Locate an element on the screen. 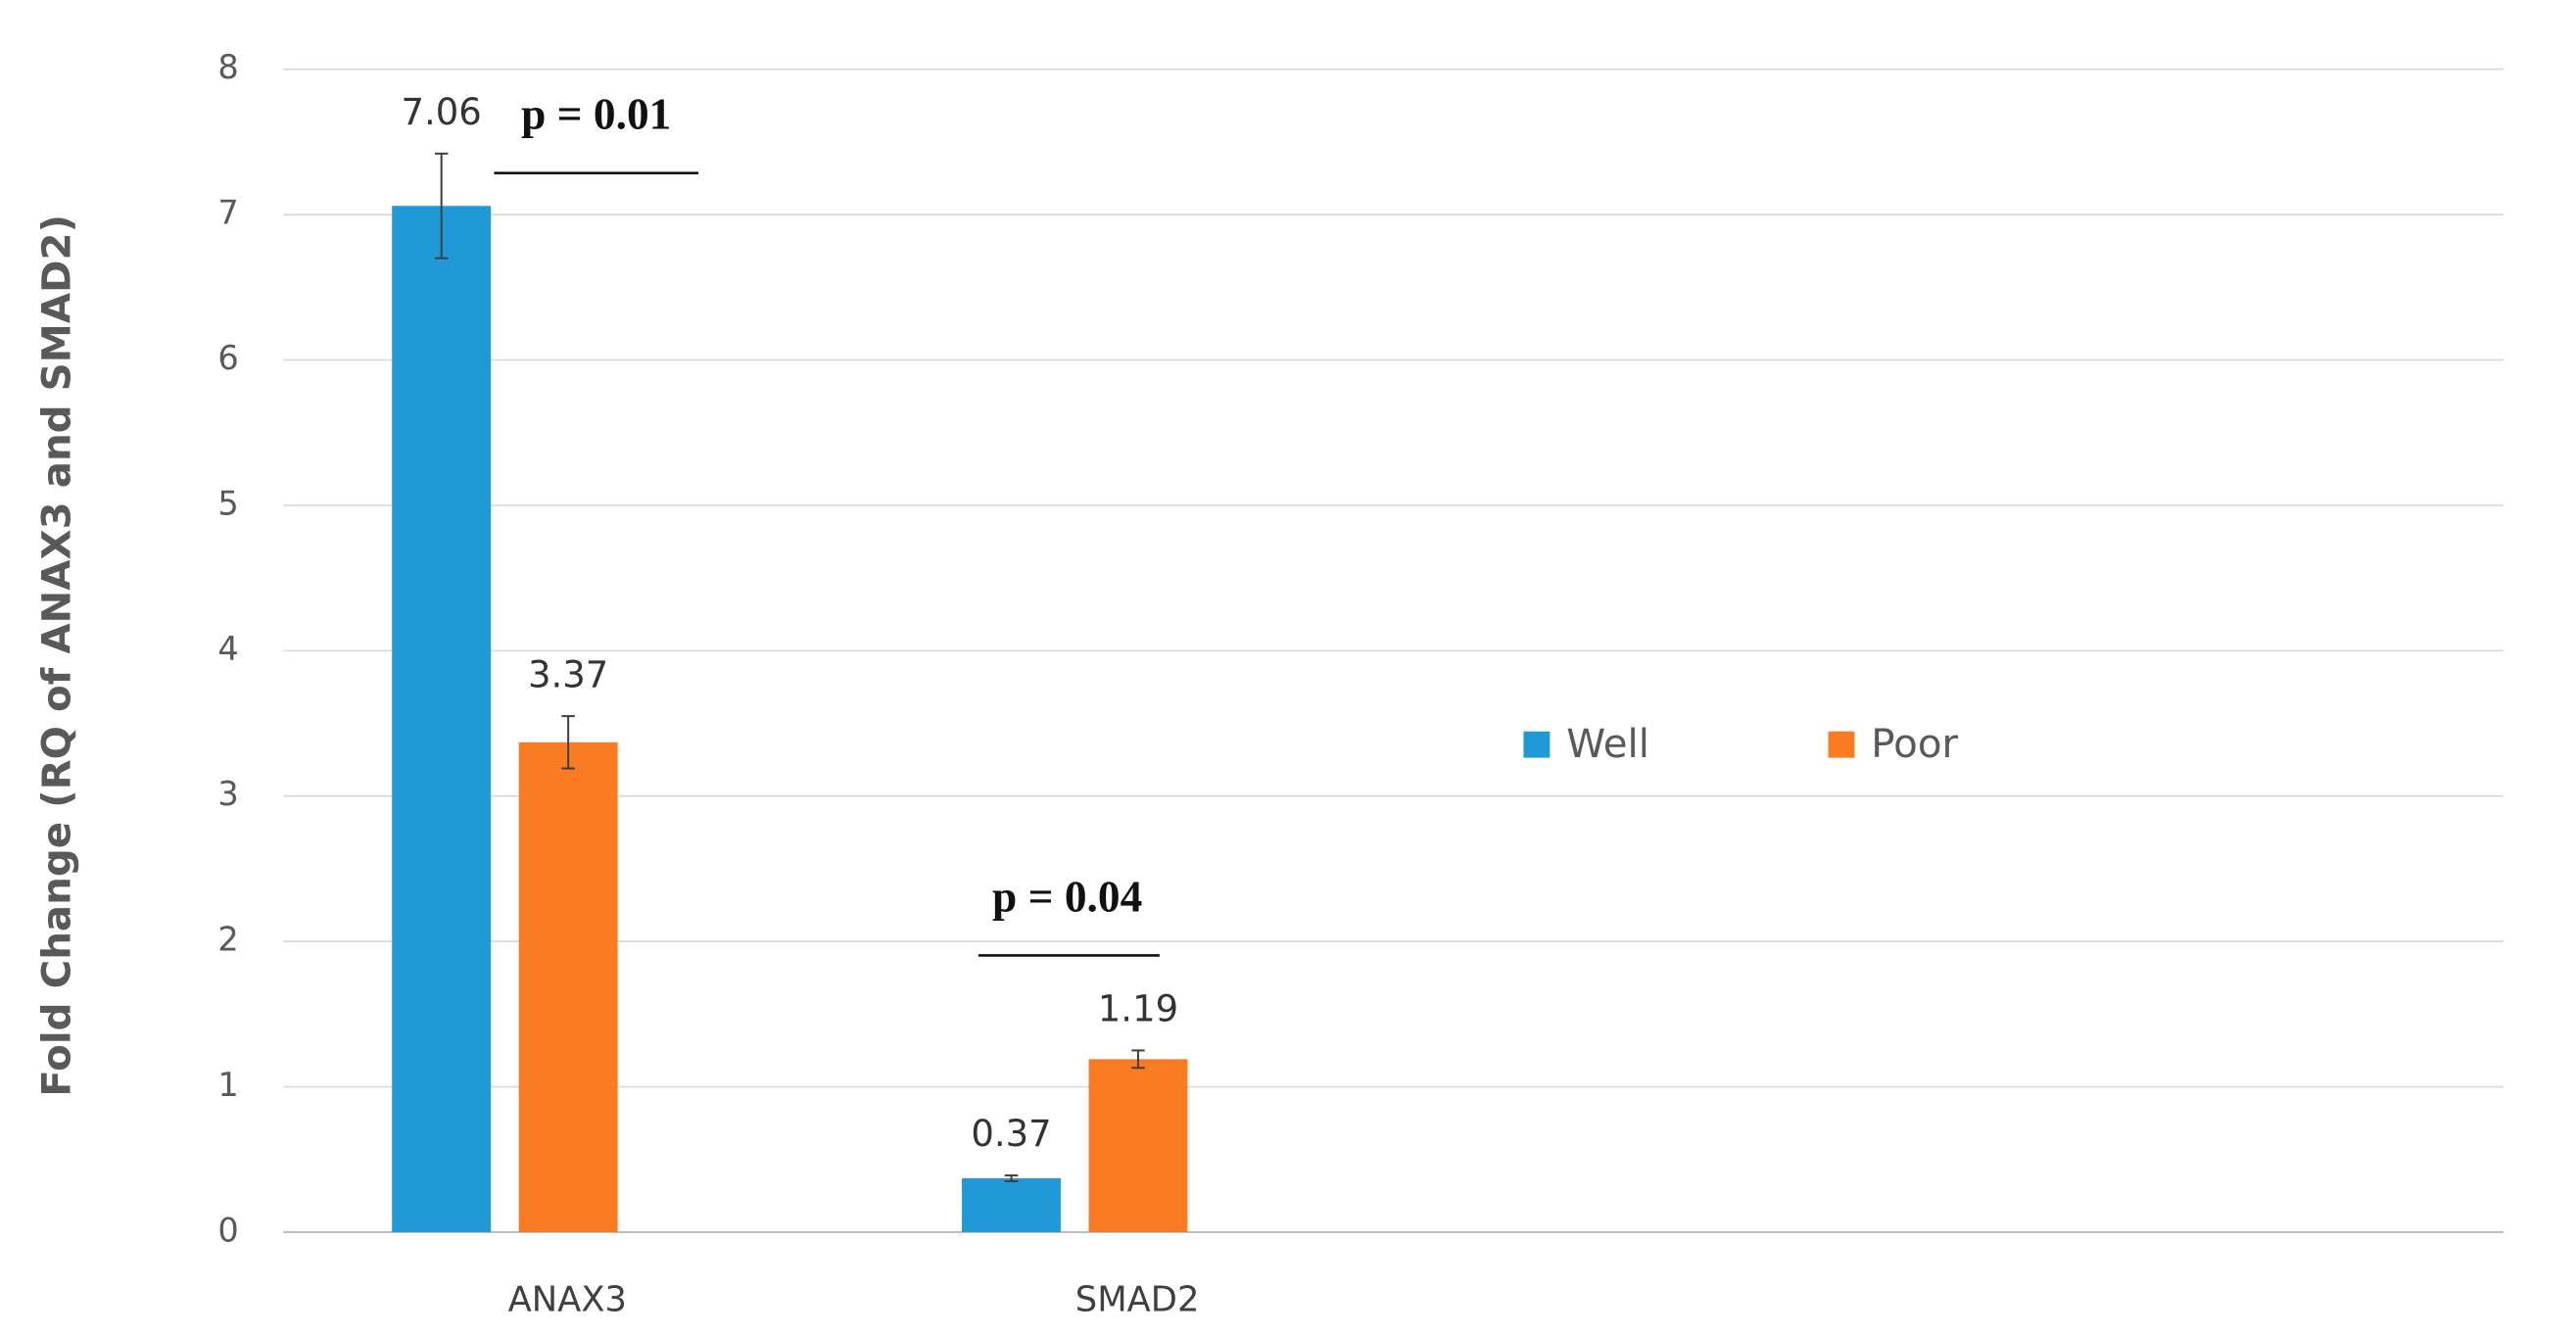 This screenshot has height=1336, width=2576. annotation: p = 0.04 is located at coordinates (1067, 896).